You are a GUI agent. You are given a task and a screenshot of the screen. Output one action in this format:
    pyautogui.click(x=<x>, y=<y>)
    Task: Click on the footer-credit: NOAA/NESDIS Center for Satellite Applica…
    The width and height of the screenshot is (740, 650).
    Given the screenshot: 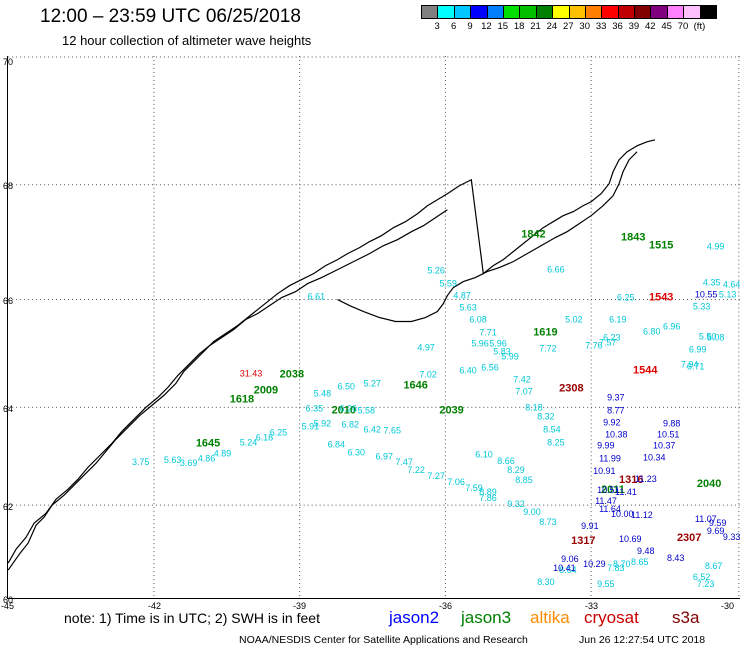 What is the action you would take?
    pyautogui.click(x=383, y=640)
    